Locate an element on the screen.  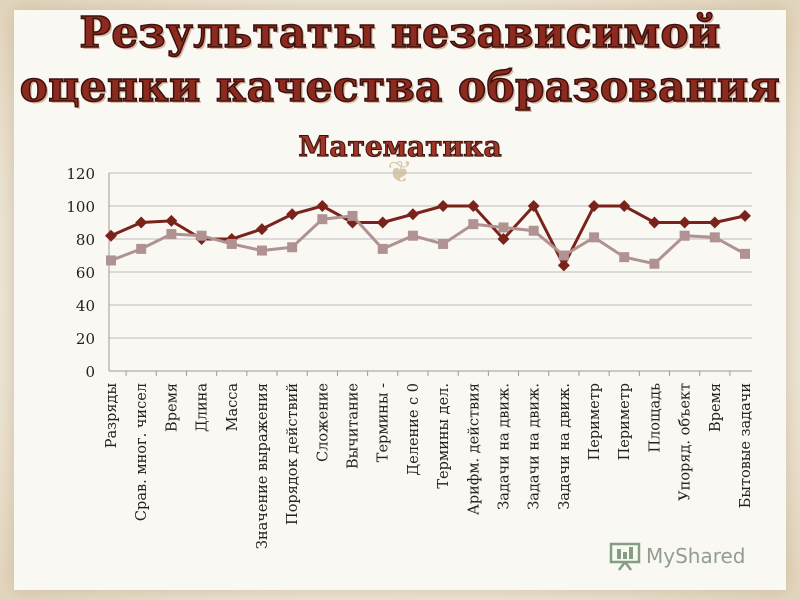
series-layer is located at coordinates (428, 236).